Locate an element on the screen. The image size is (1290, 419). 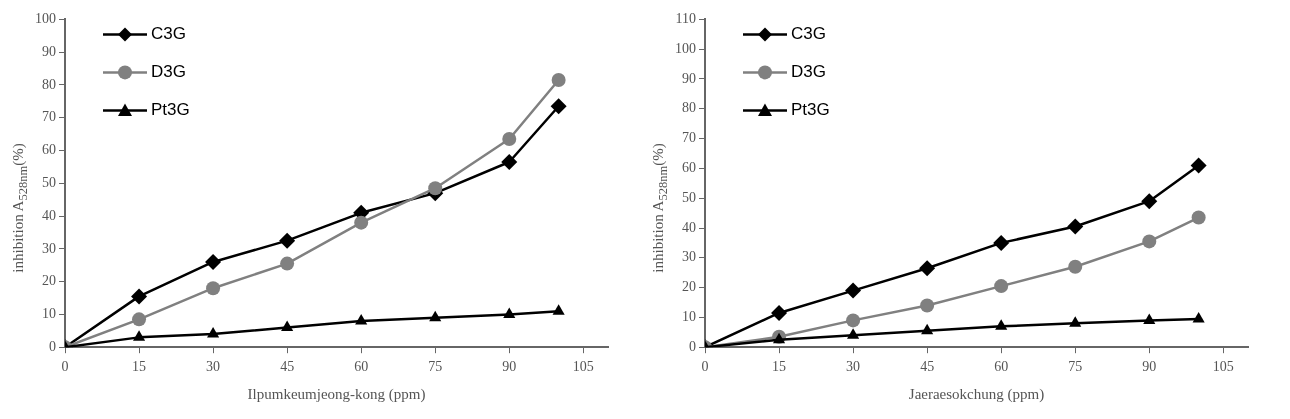
x-axis-title: Jaeraesokchung (ppm) is located at coordinates (976, 394).